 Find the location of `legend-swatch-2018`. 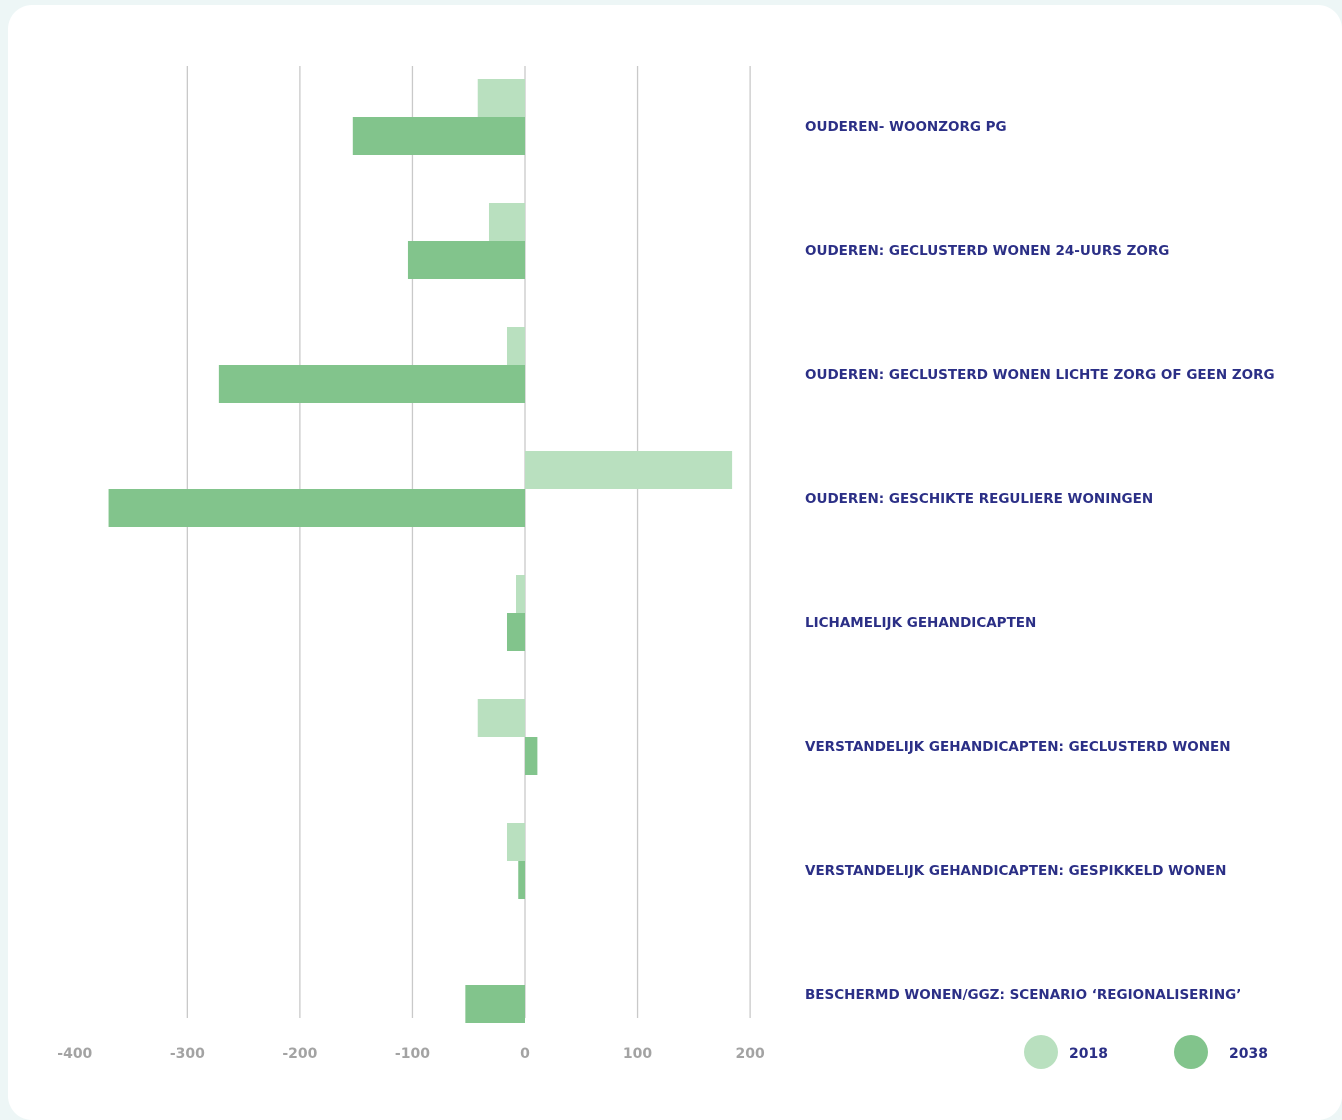

legend-swatch-2018 is located at coordinates (1041, 1052).